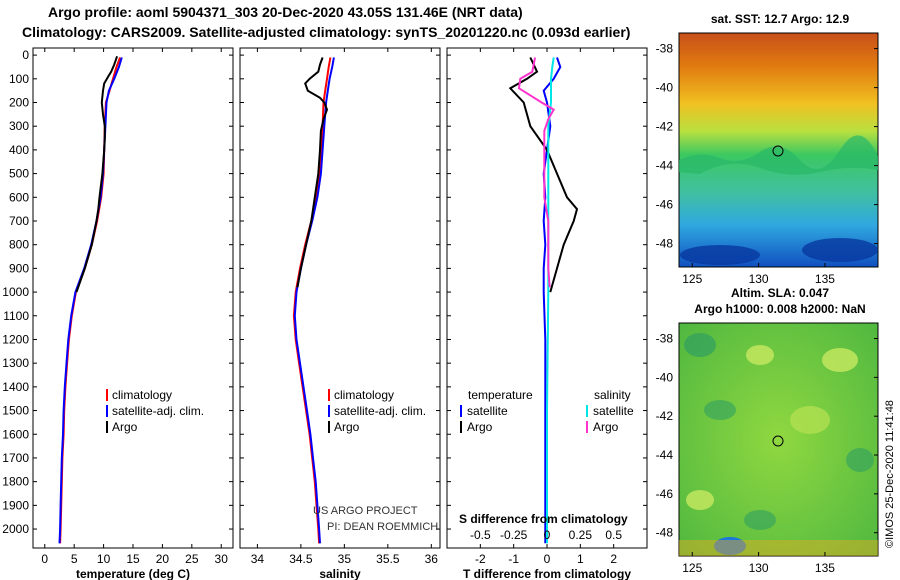  What do you see at coordinates (613, 411) in the screenshot?
I see `legend-s-satellite-label: satellite` at bounding box center [613, 411].